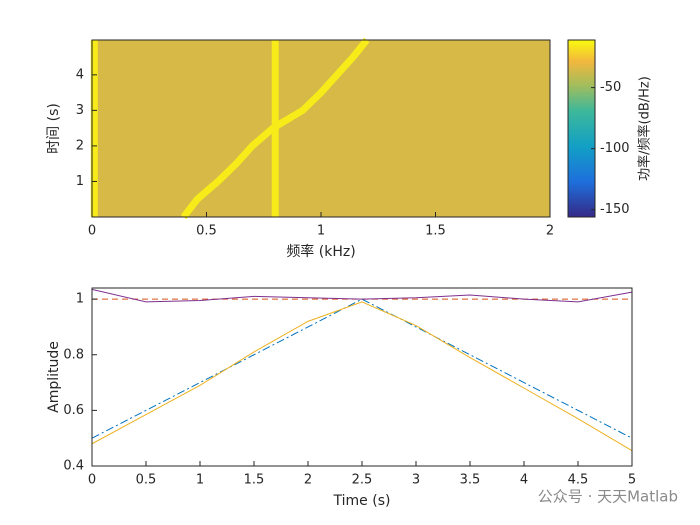 The height and width of the screenshot is (525, 700). What do you see at coordinates (581, 128) in the screenshot?
I see `colorbar` at bounding box center [581, 128].